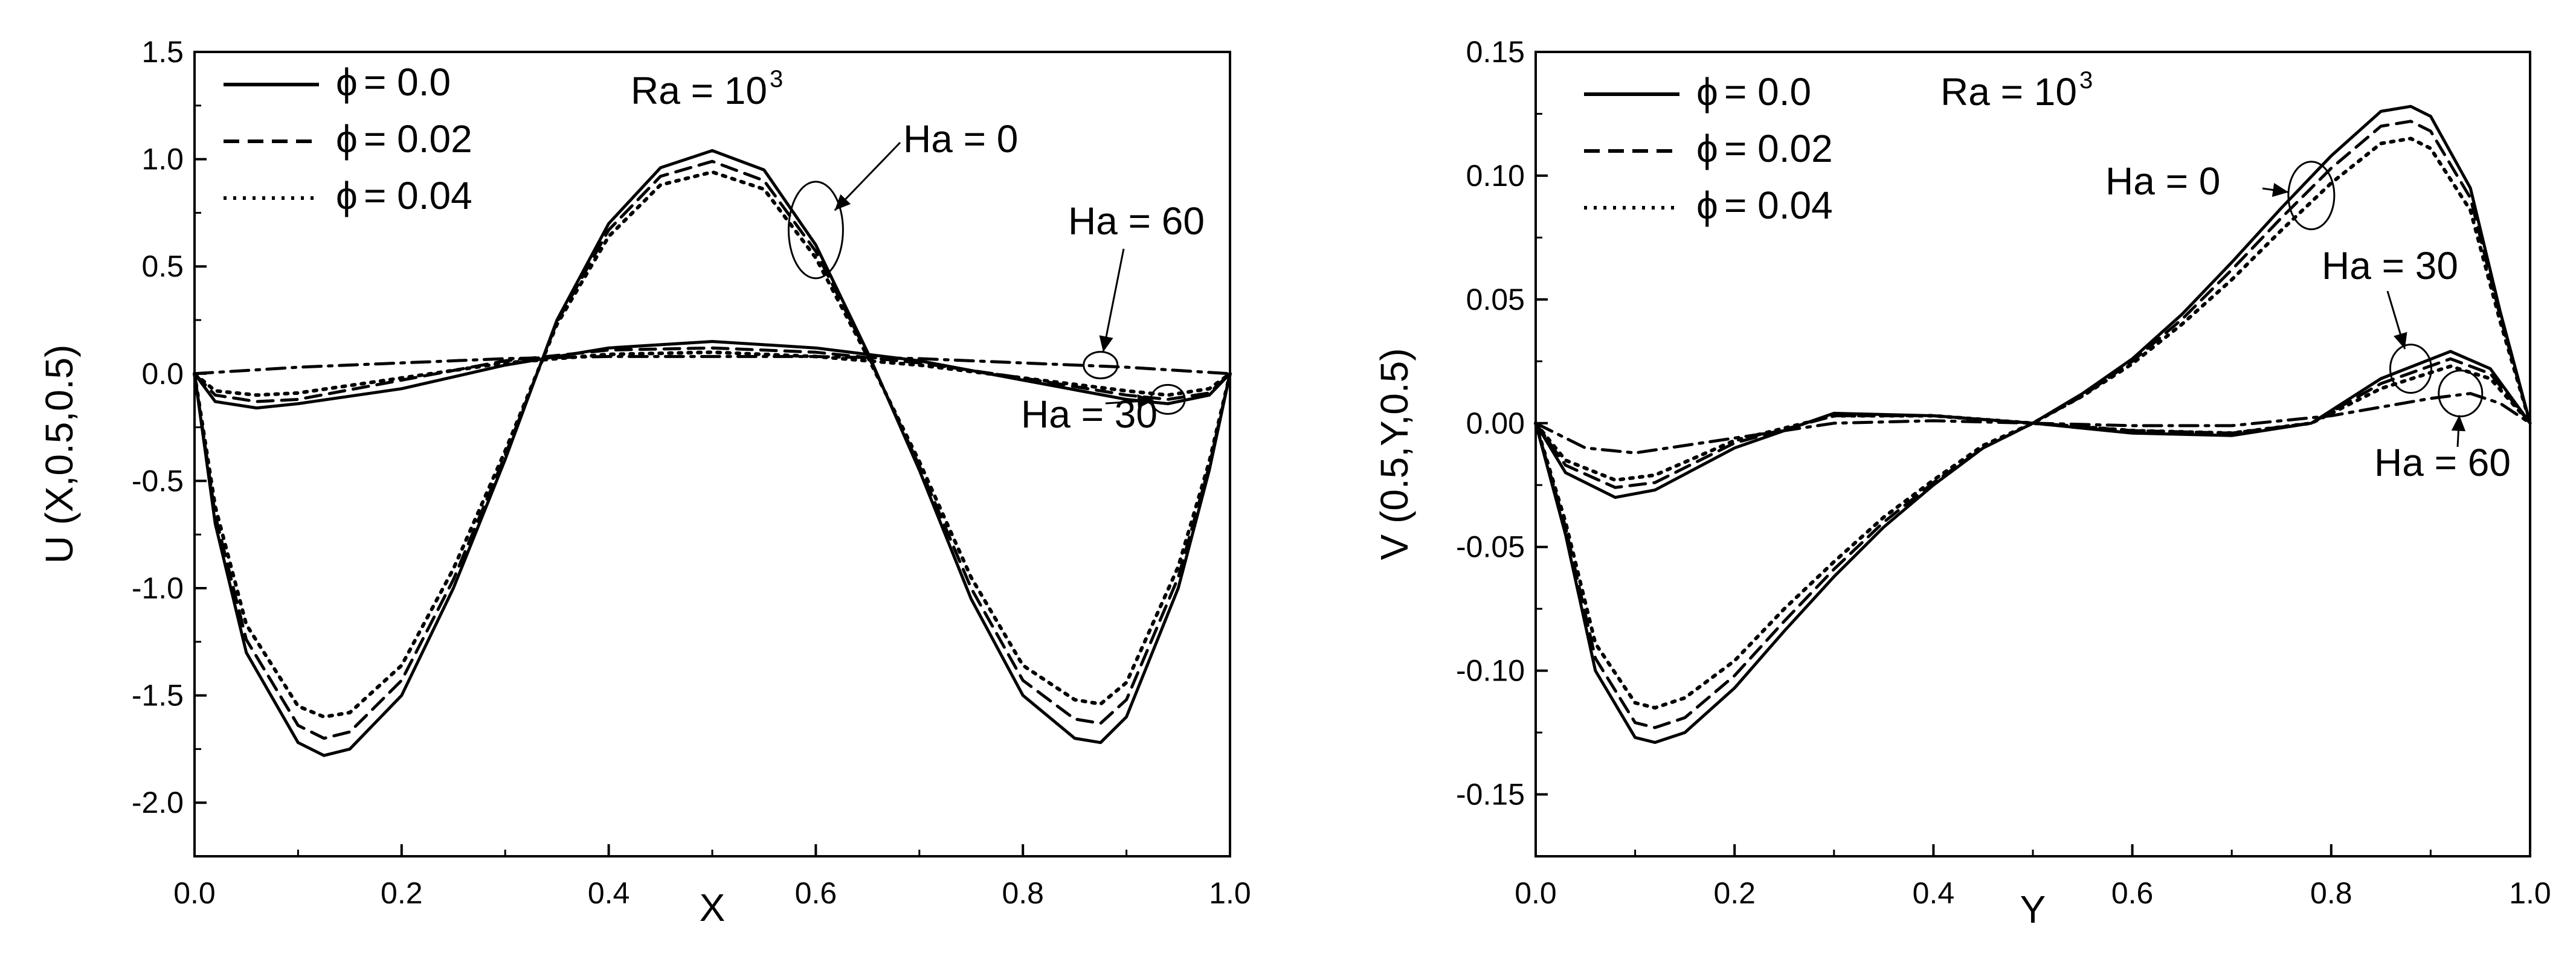 The image size is (2576, 968). I want to click on y-tick-label: 1.5, so click(162, 52).